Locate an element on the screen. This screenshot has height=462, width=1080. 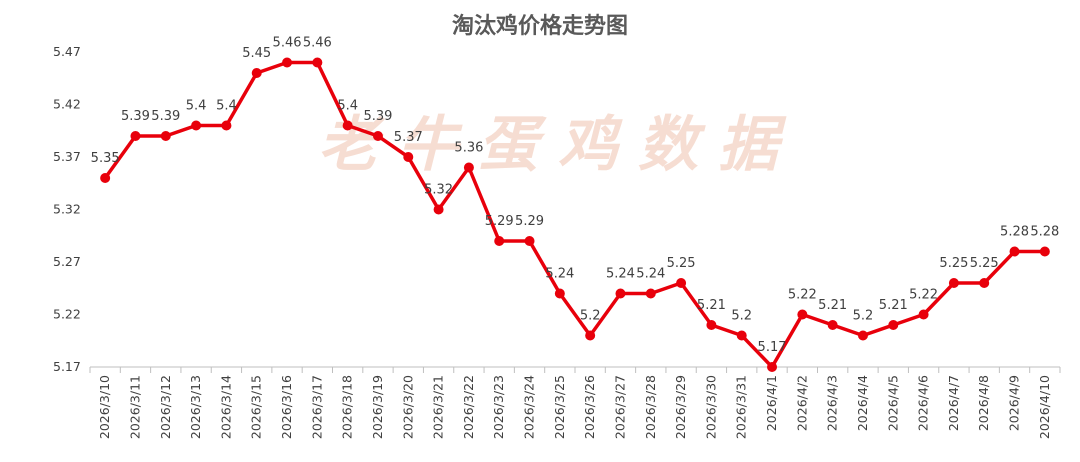
x-tick-label: 2026/3/17 is located at coordinates (316, 407).